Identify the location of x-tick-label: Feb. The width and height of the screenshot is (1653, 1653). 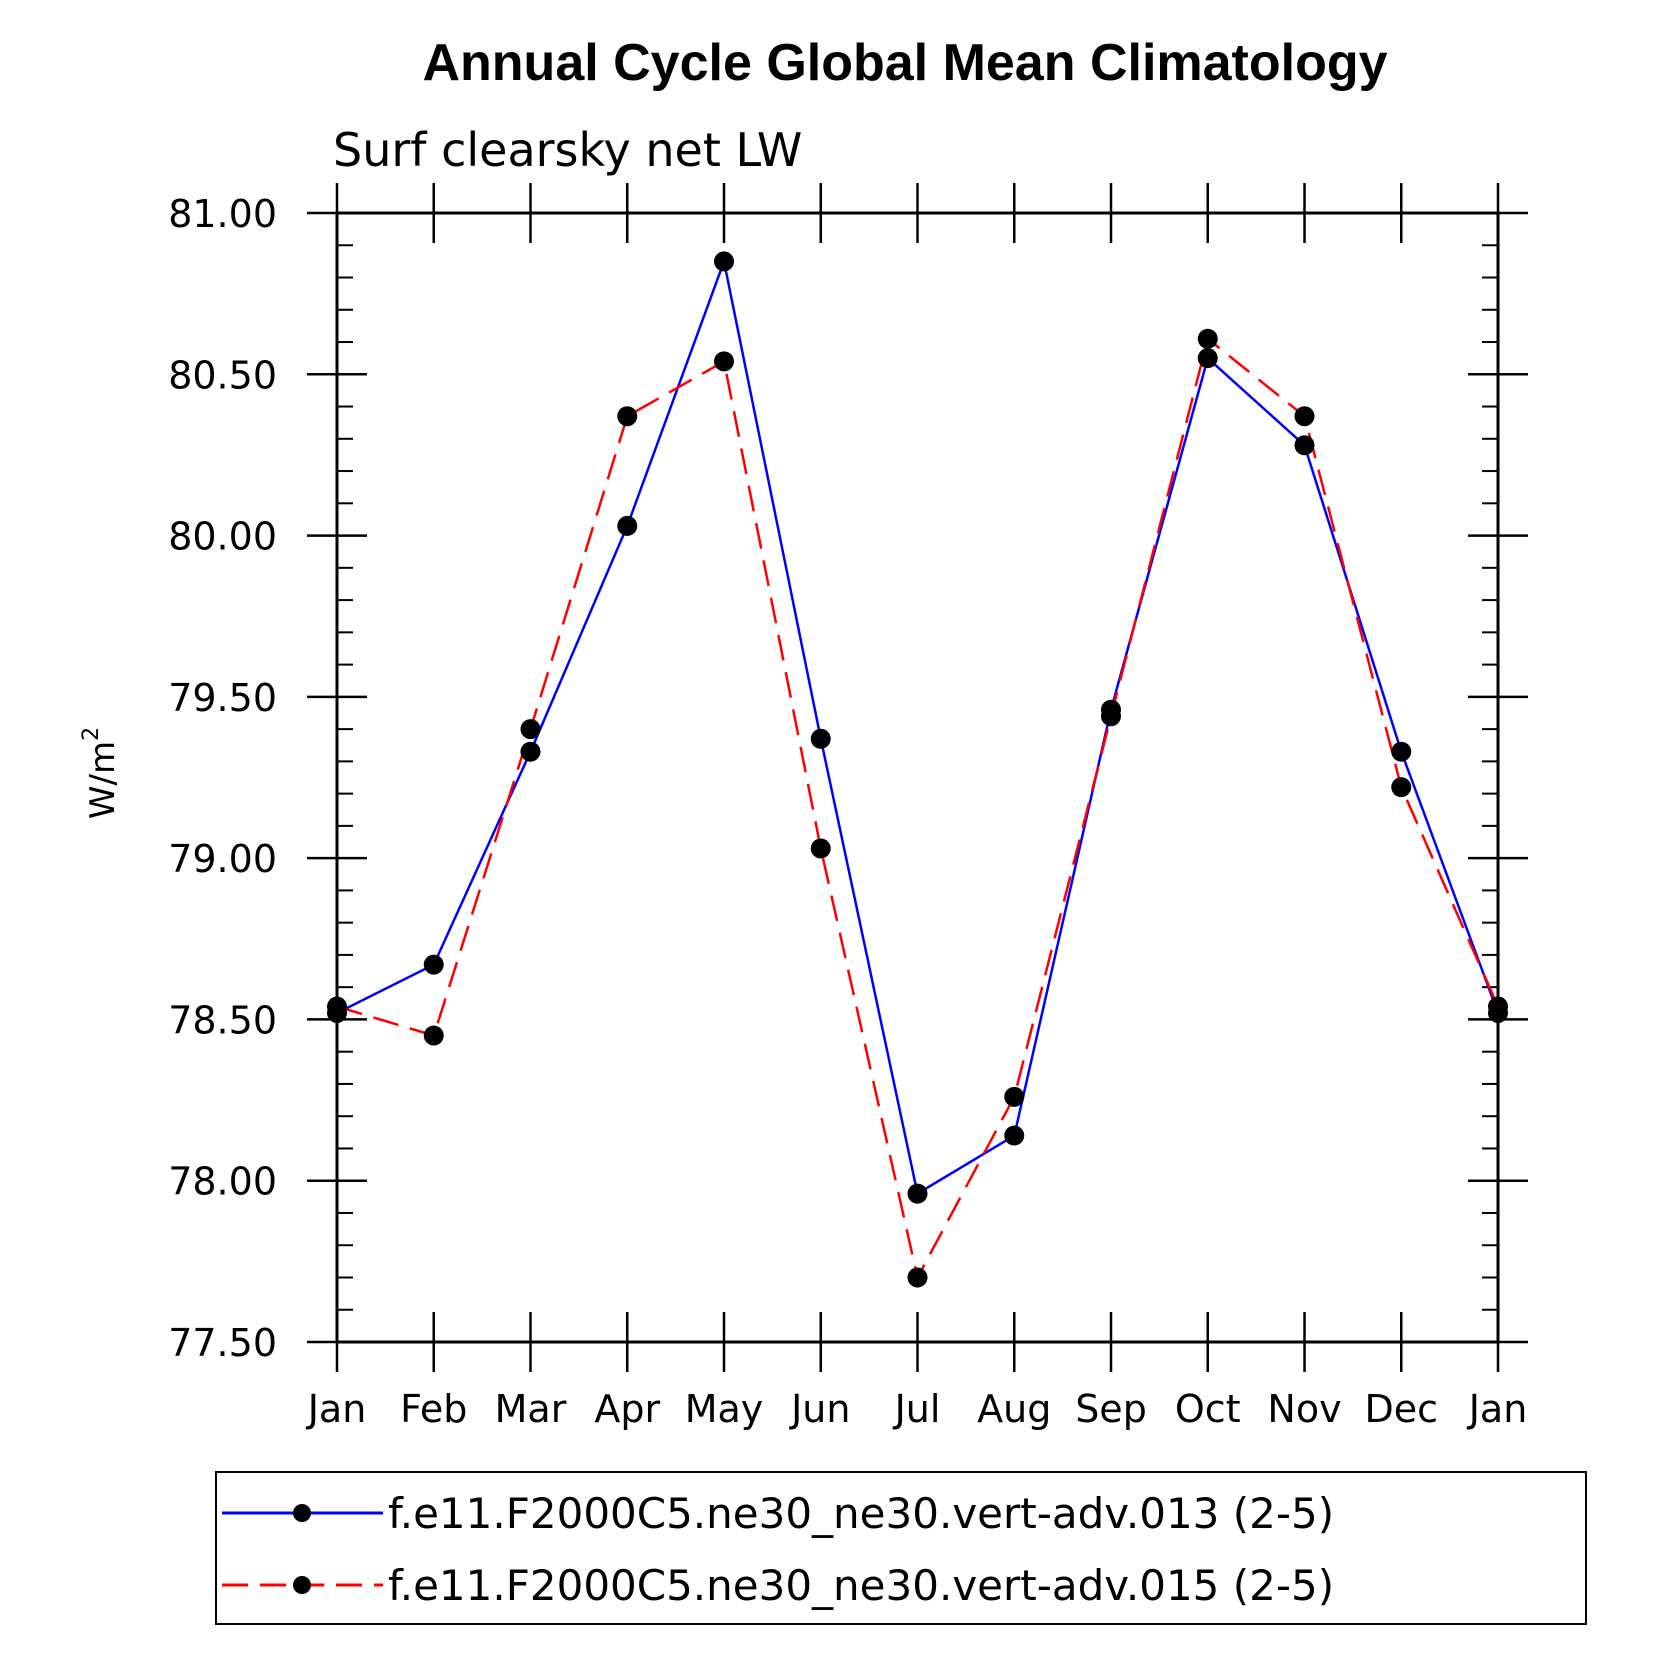
(433, 1409).